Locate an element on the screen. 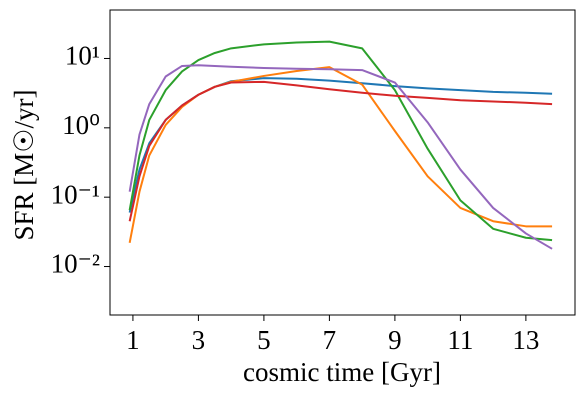 Image resolution: width=585 pixels, height=400 pixels. x-tick-label: 5 is located at coordinates (264, 340).